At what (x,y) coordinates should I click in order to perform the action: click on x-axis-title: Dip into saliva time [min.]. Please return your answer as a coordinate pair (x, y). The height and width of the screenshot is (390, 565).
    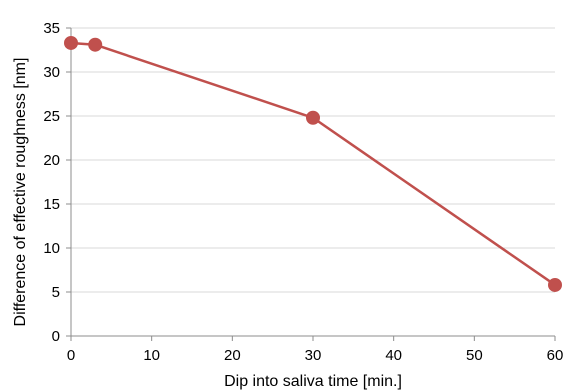
    Looking at the image, I should click on (313, 381).